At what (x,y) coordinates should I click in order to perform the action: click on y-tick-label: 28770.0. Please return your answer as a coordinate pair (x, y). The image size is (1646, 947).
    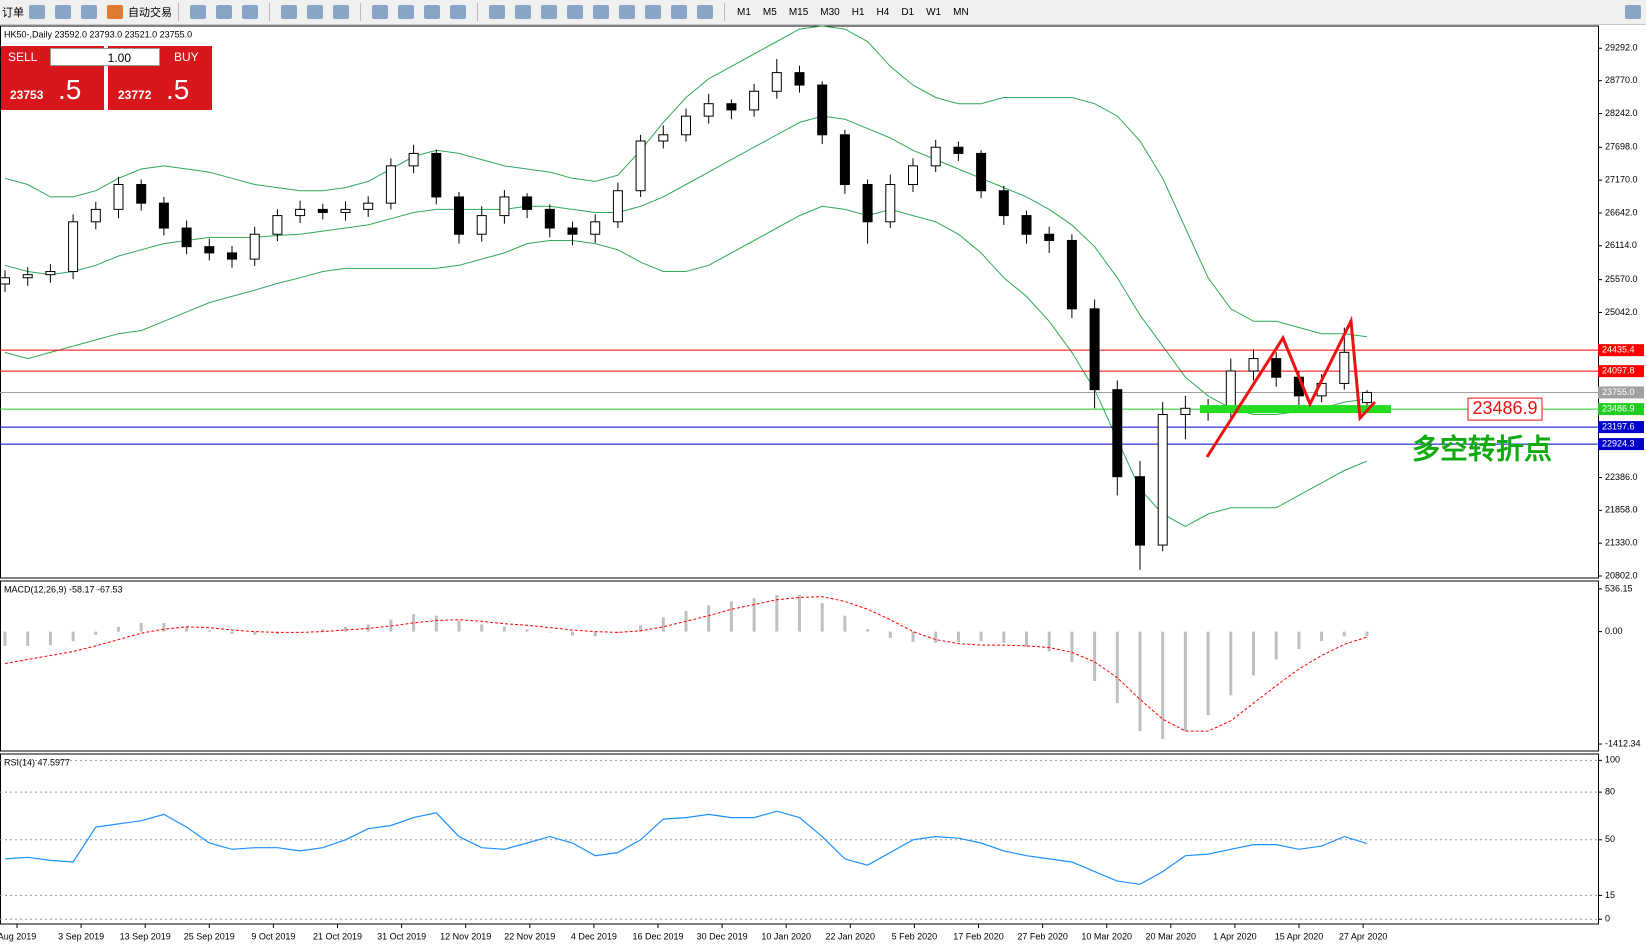
    Looking at the image, I should click on (1621, 80).